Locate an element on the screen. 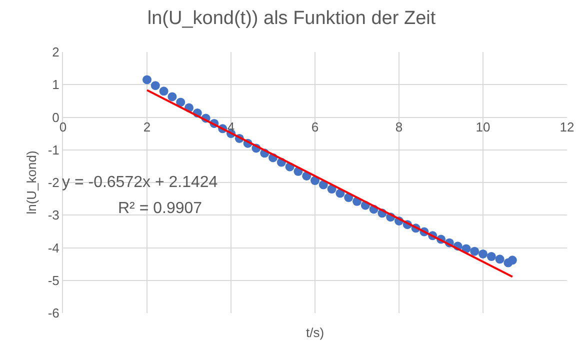  x-tick-label: 8 is located at coordinates (399, 126).